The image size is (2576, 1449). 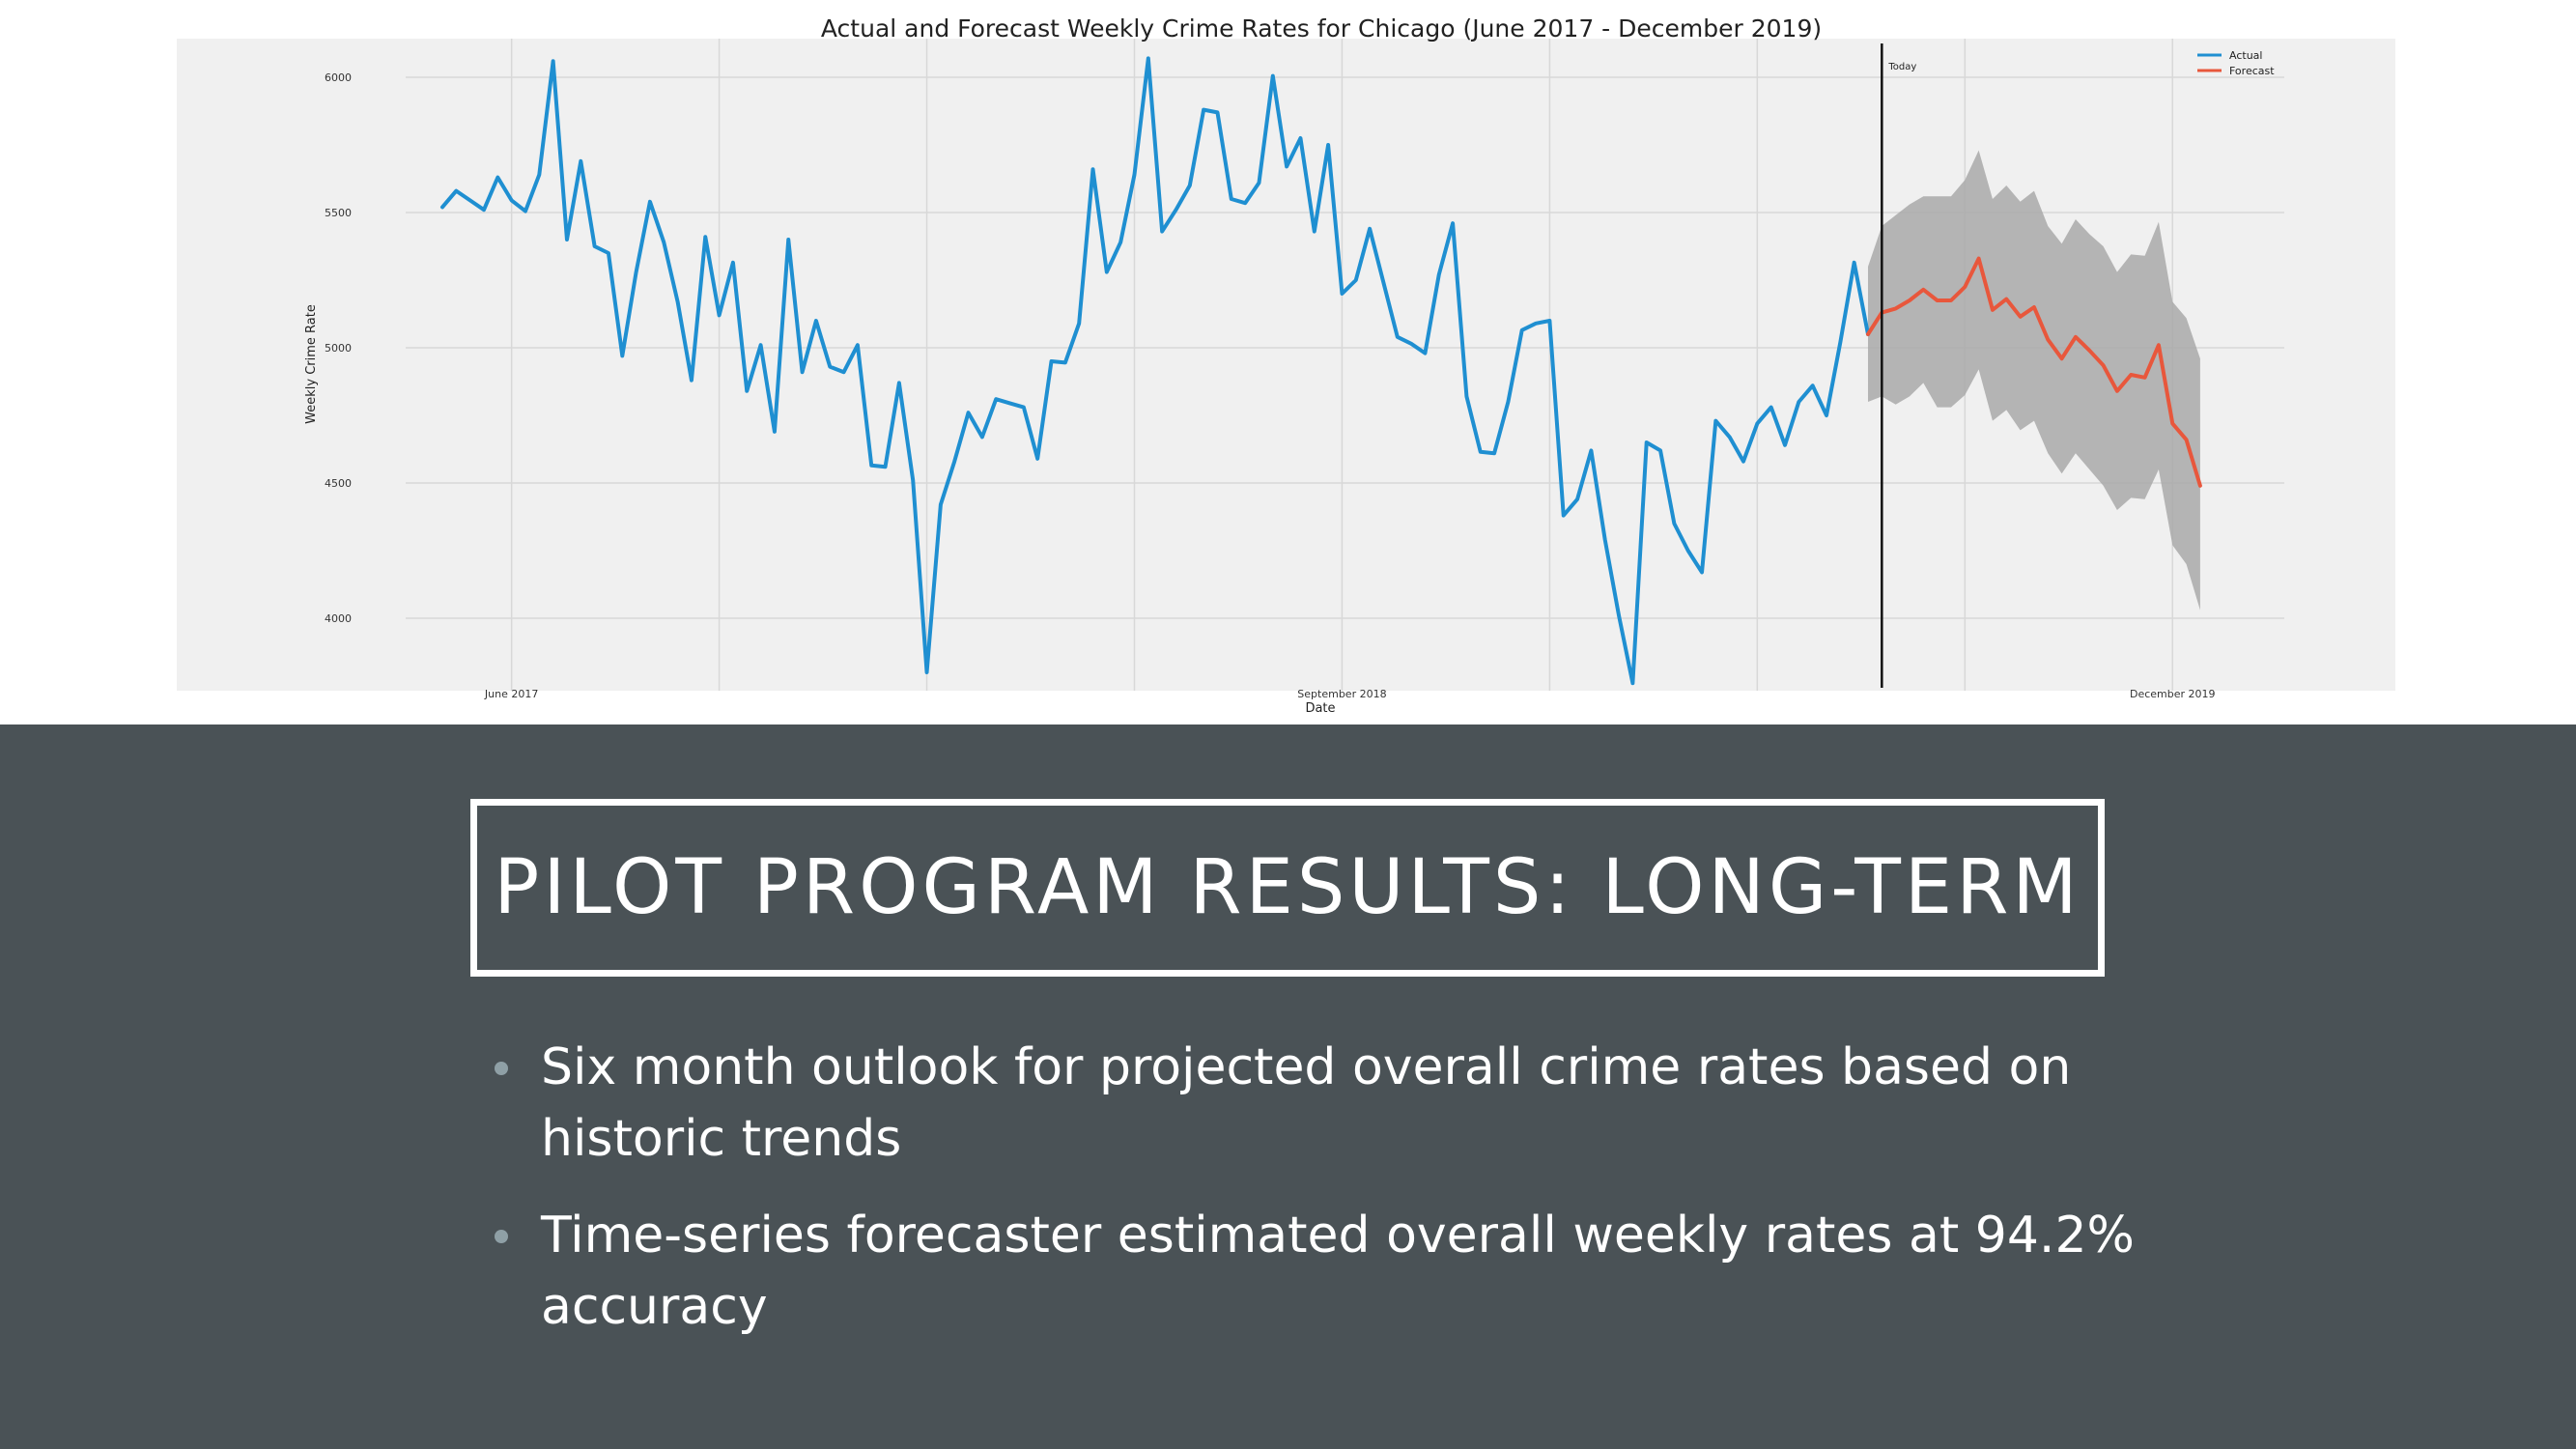 I want to click on legend-label: Actual, so click(x=2245, y=55).